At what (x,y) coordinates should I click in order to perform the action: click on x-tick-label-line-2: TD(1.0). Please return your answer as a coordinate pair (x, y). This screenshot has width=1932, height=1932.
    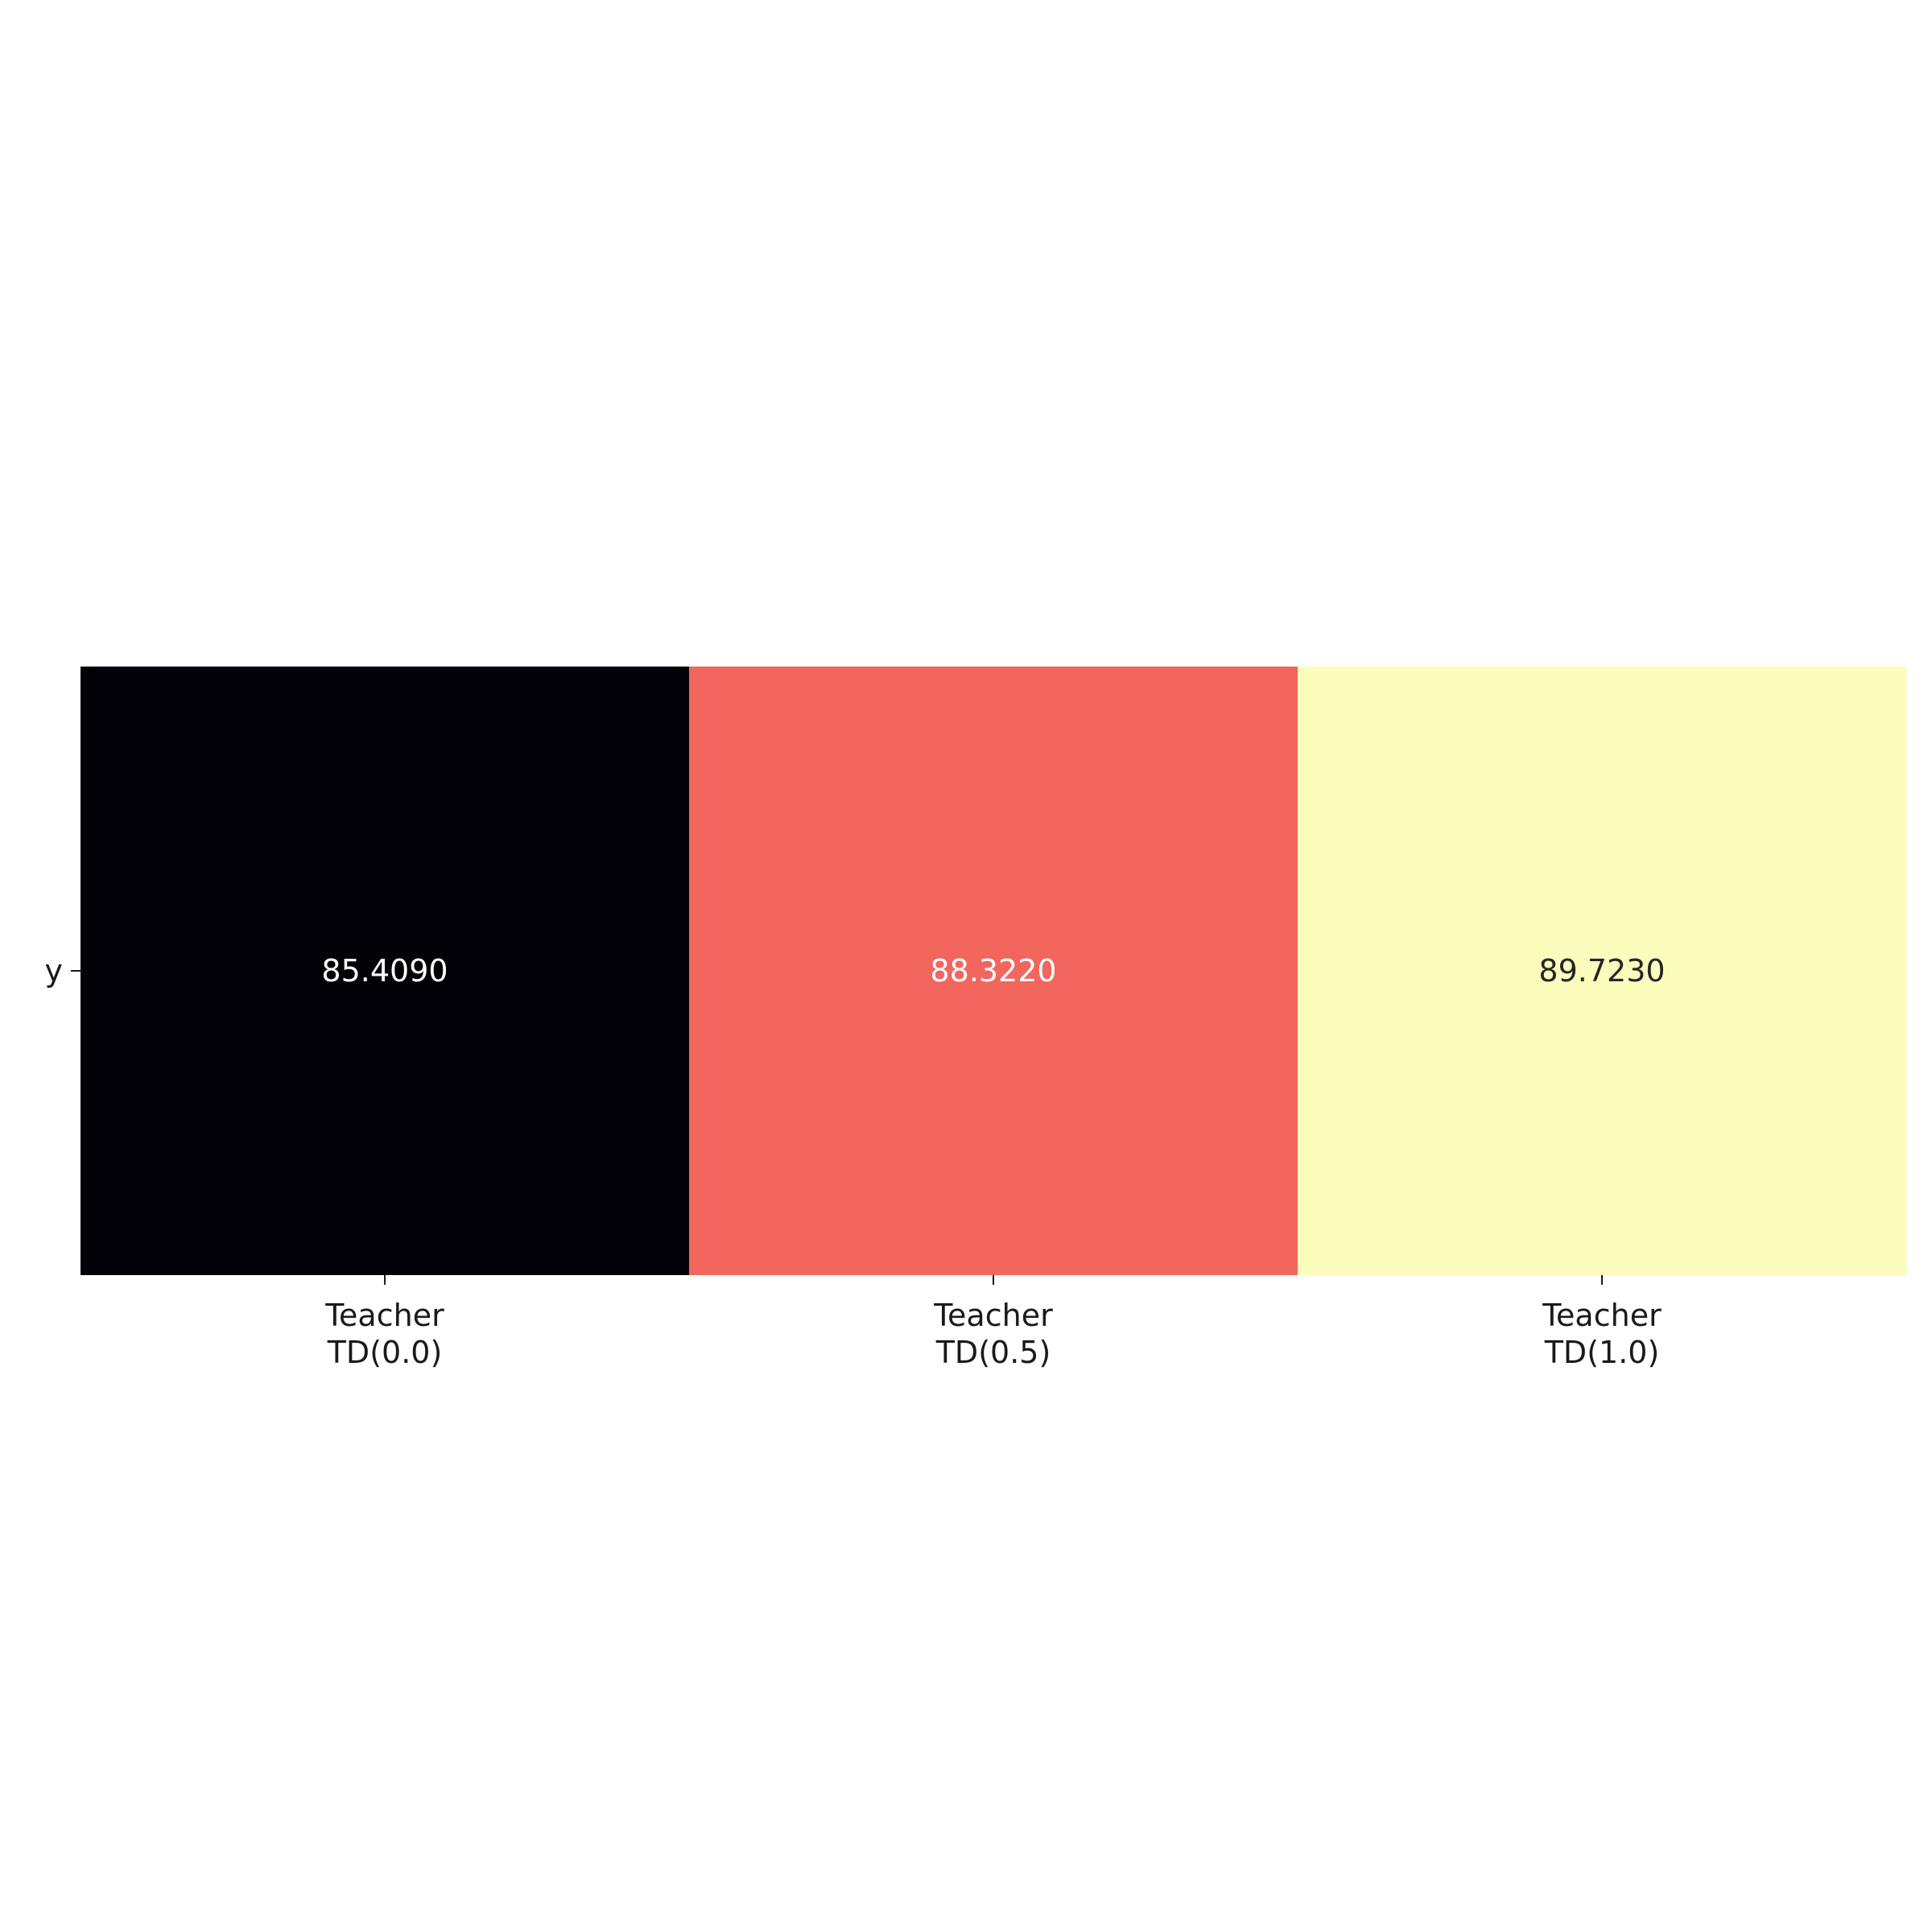
    Looking at the image, I should click on (1602, 1352).